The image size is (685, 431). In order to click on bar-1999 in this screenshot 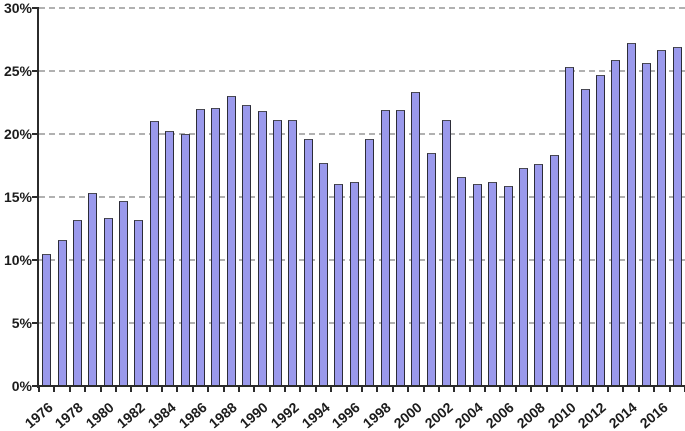, I will do `click(400, 248)`.